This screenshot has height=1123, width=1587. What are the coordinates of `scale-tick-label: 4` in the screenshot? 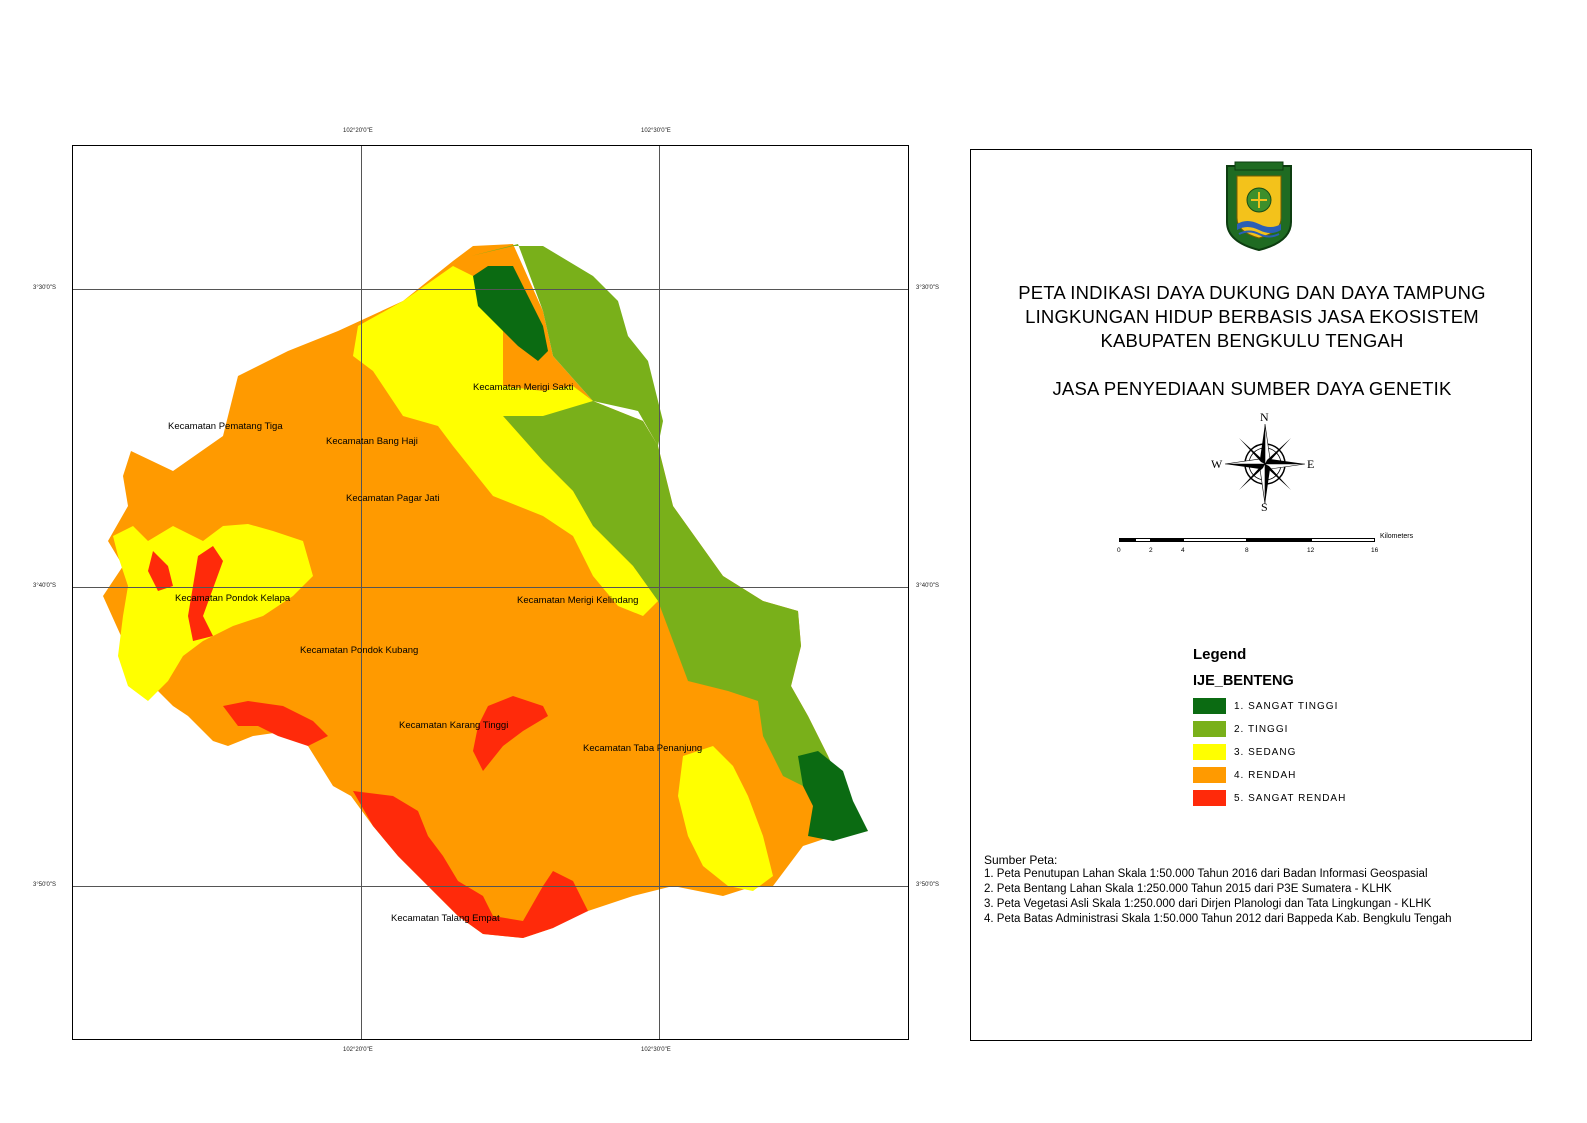 It's located at (1183, 550).